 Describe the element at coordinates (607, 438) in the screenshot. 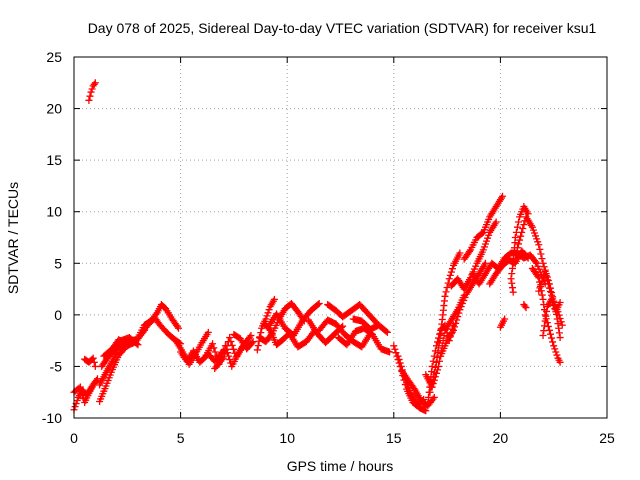

I see `x-tick-label: 25` at that location.